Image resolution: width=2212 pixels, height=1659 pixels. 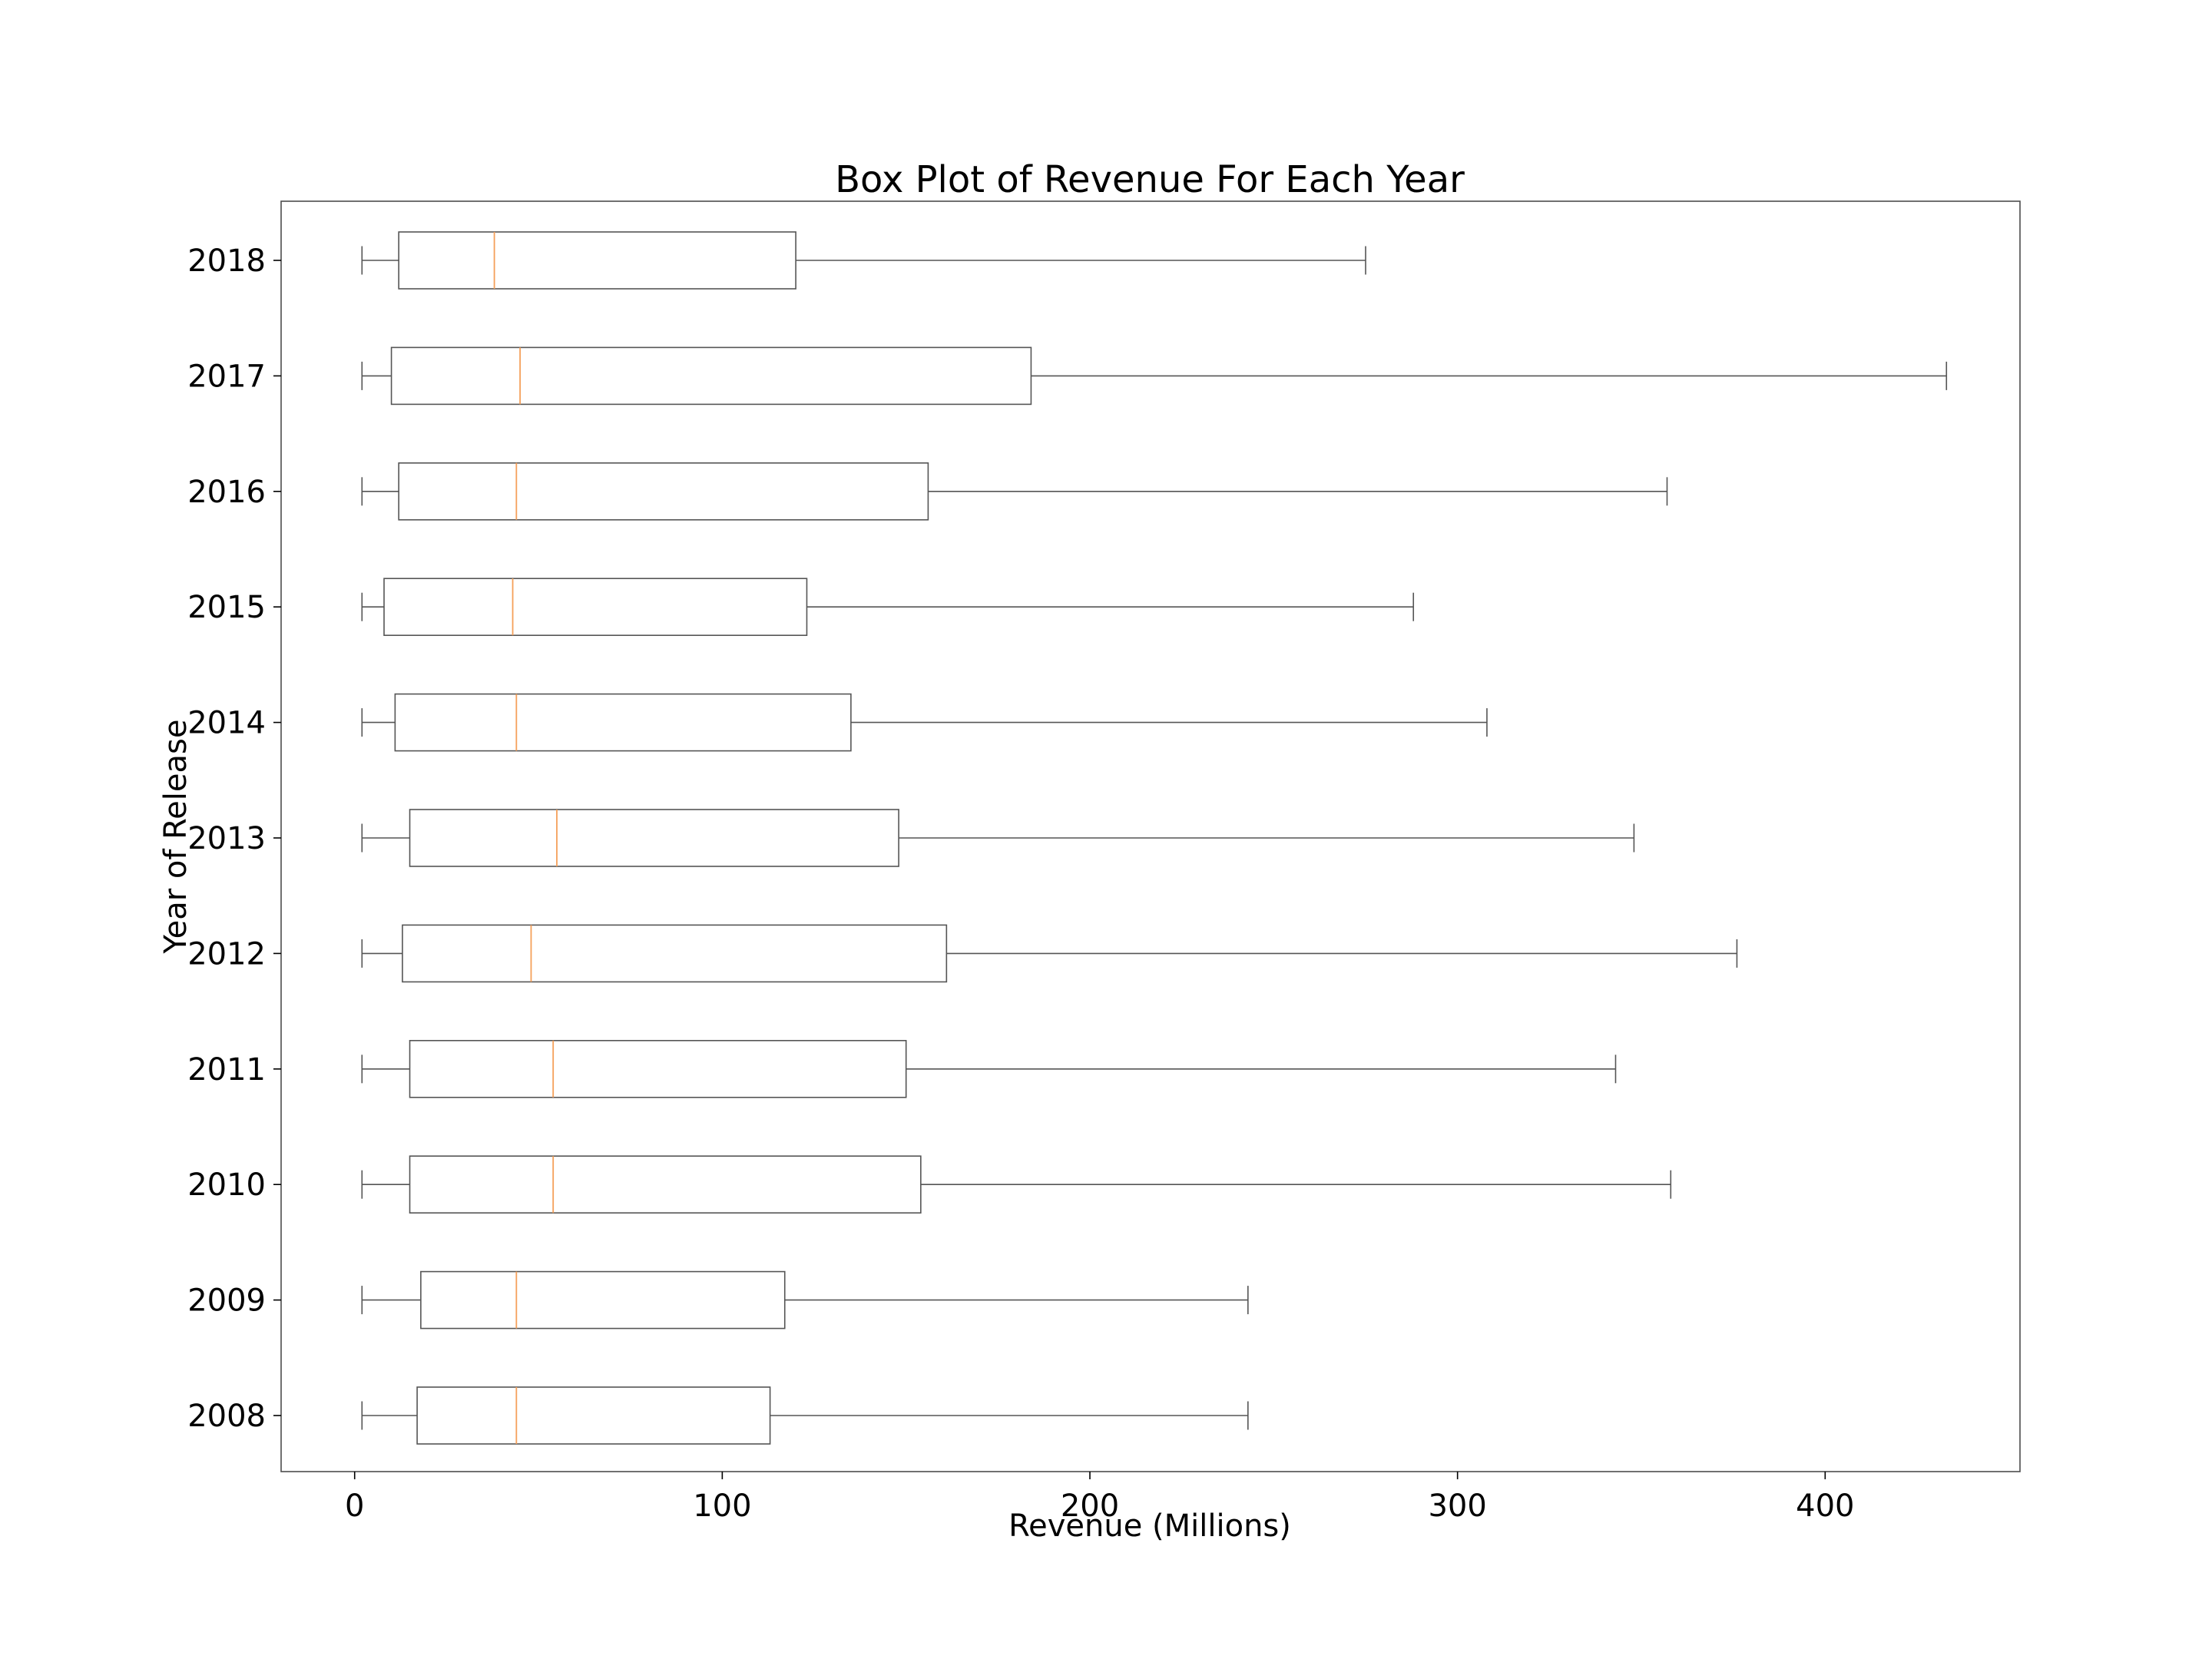 I want to click on y-tick-label: 2014, so click(x=227, y=724).